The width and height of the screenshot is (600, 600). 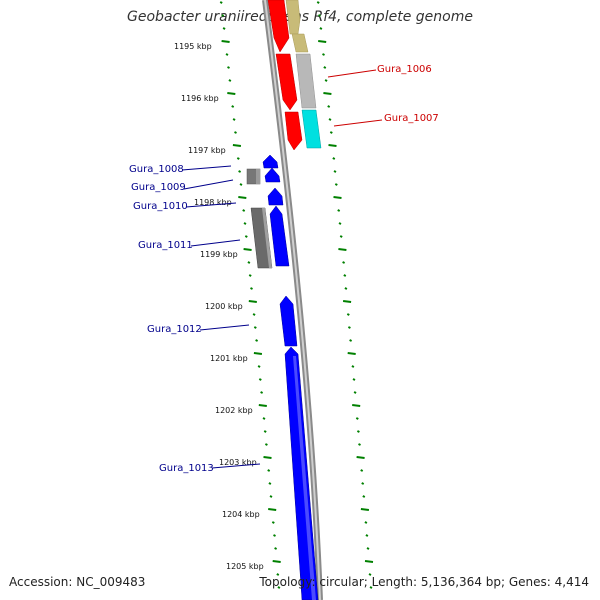 I want to click on gene-feature-blue-highlight, so click(x=304, y=478).